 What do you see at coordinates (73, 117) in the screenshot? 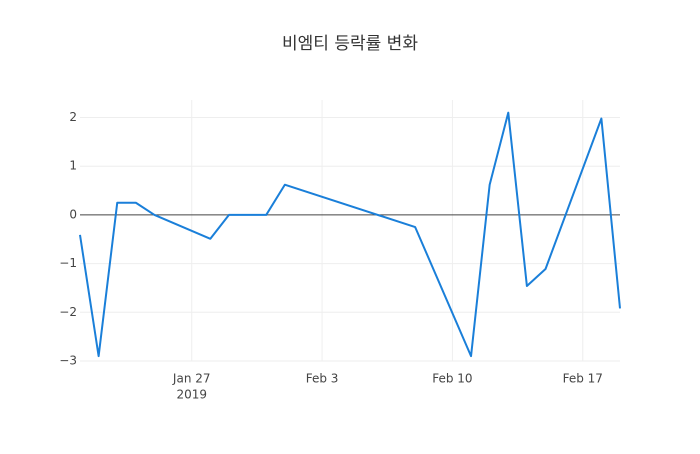
I see `y-tick-label: 2` at bounding box center [73, 117].